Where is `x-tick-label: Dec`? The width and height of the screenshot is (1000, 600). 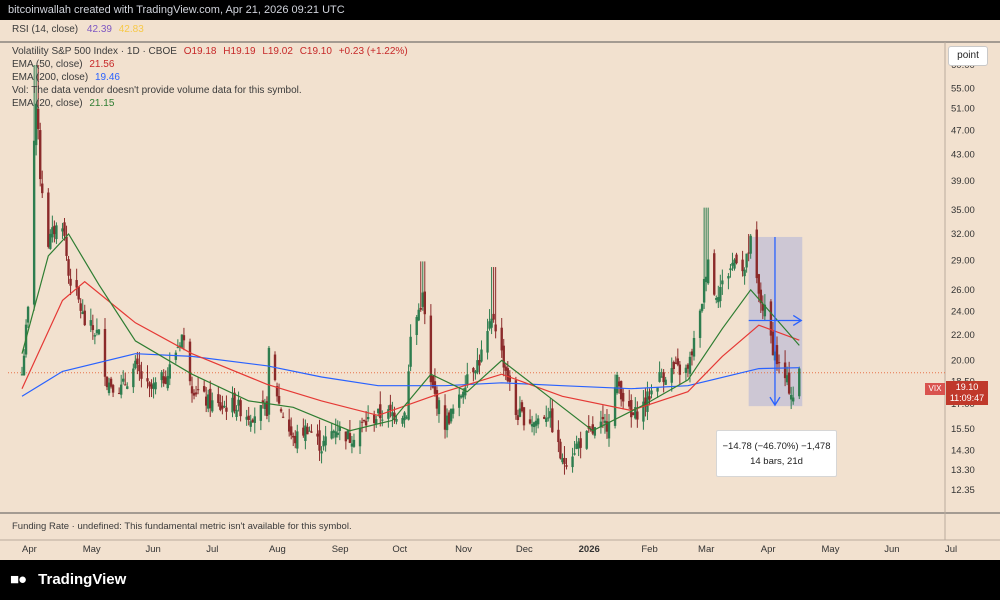 x-tick-label: Dec is located at coordinates (524, 549).